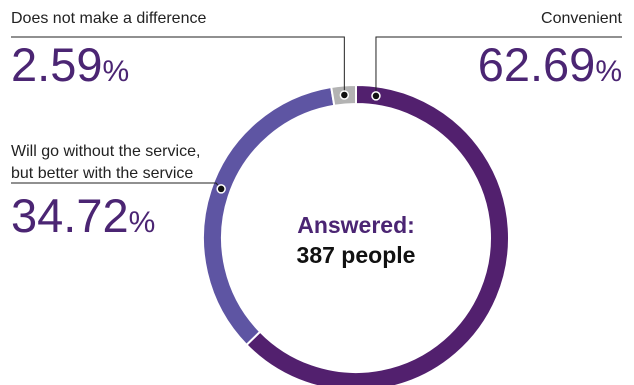 This screenshot has width=634, height=385. I want to click on slice-value-number: 62.69, so click(537, 64).